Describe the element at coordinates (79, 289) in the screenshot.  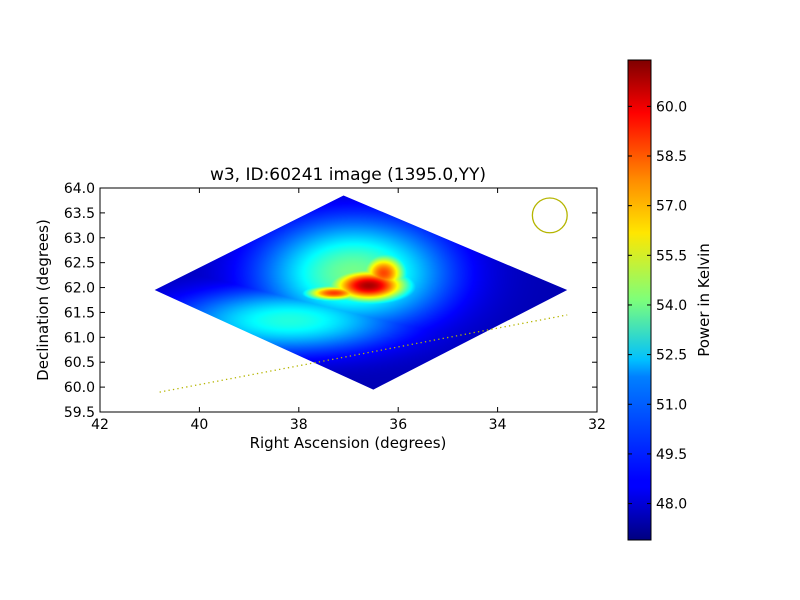
I see `y-tick-label: 62.0` at that location.